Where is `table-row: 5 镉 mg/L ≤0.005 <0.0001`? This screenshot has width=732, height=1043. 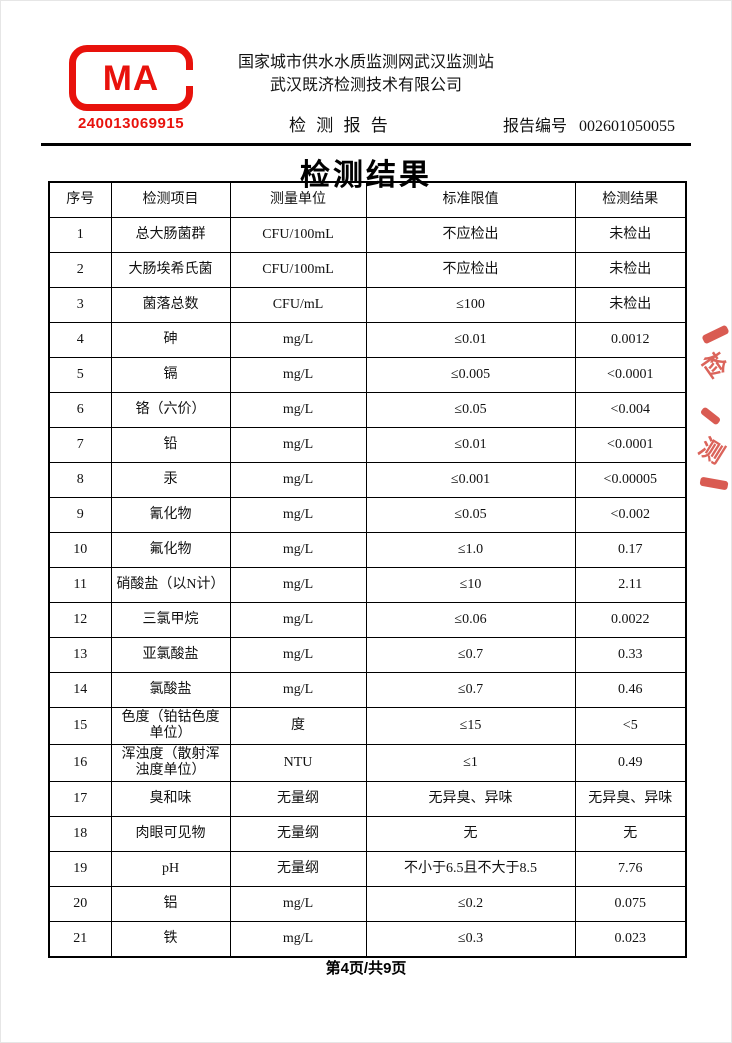
table-row: 5 镉 mg/L ≤0.005 <0.0001 is located at coordinates (367, 375).